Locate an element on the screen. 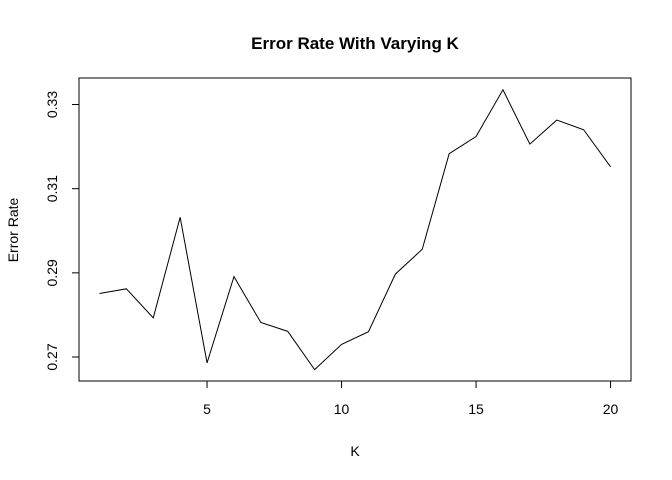  chart-title: Error Rate With Varying K is located at coordinates (355, 43).